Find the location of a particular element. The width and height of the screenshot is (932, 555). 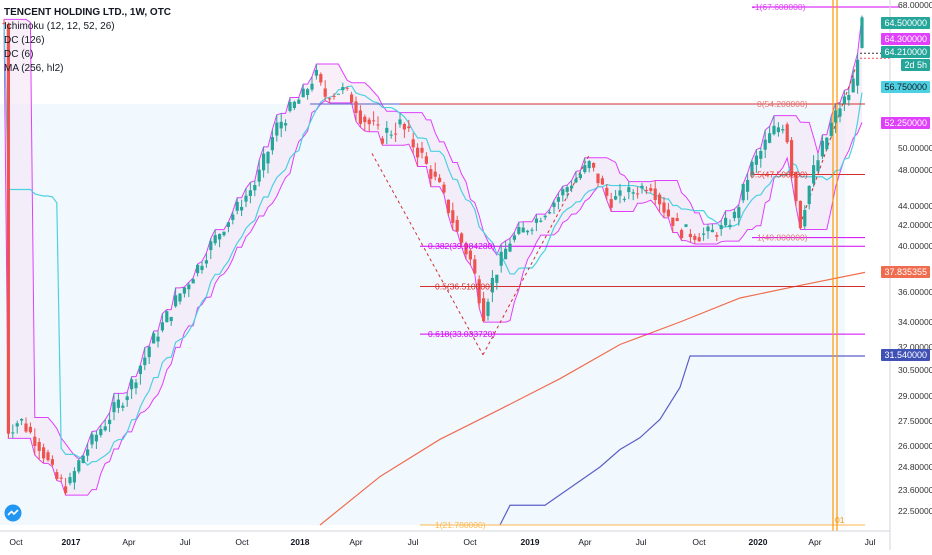

price-label-countdown: 2d 5h is located at coordinates (915, 65).